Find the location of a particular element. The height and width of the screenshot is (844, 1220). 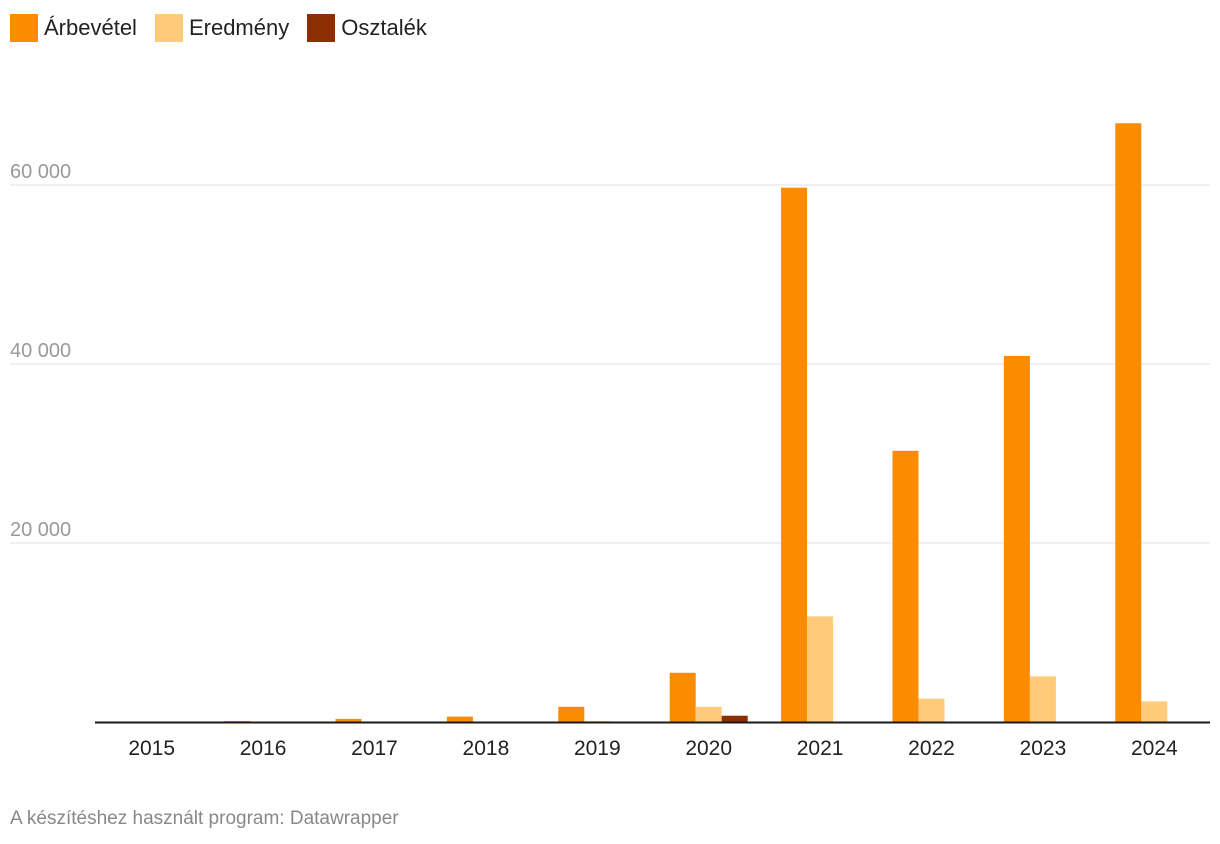

x-tick-label: 2021 is located at coordinates (820, 748).